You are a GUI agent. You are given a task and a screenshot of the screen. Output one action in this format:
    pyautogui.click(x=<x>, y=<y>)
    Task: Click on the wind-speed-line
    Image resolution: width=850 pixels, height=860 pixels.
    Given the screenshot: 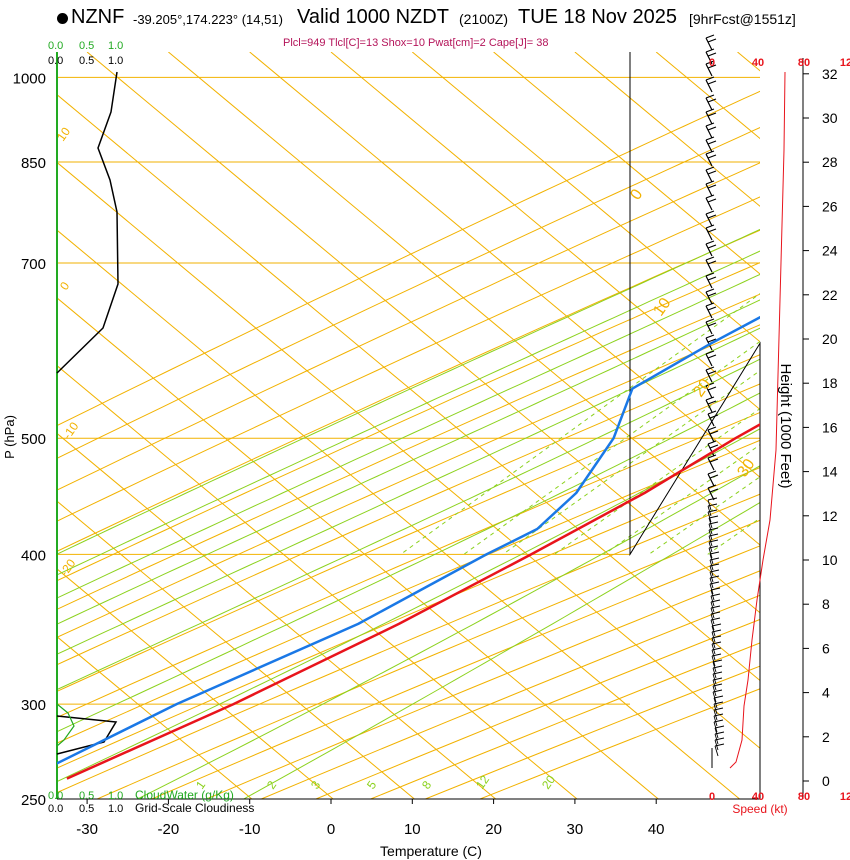 What is the action you would take?
    pyautogui.click(x=757, y=420)
    